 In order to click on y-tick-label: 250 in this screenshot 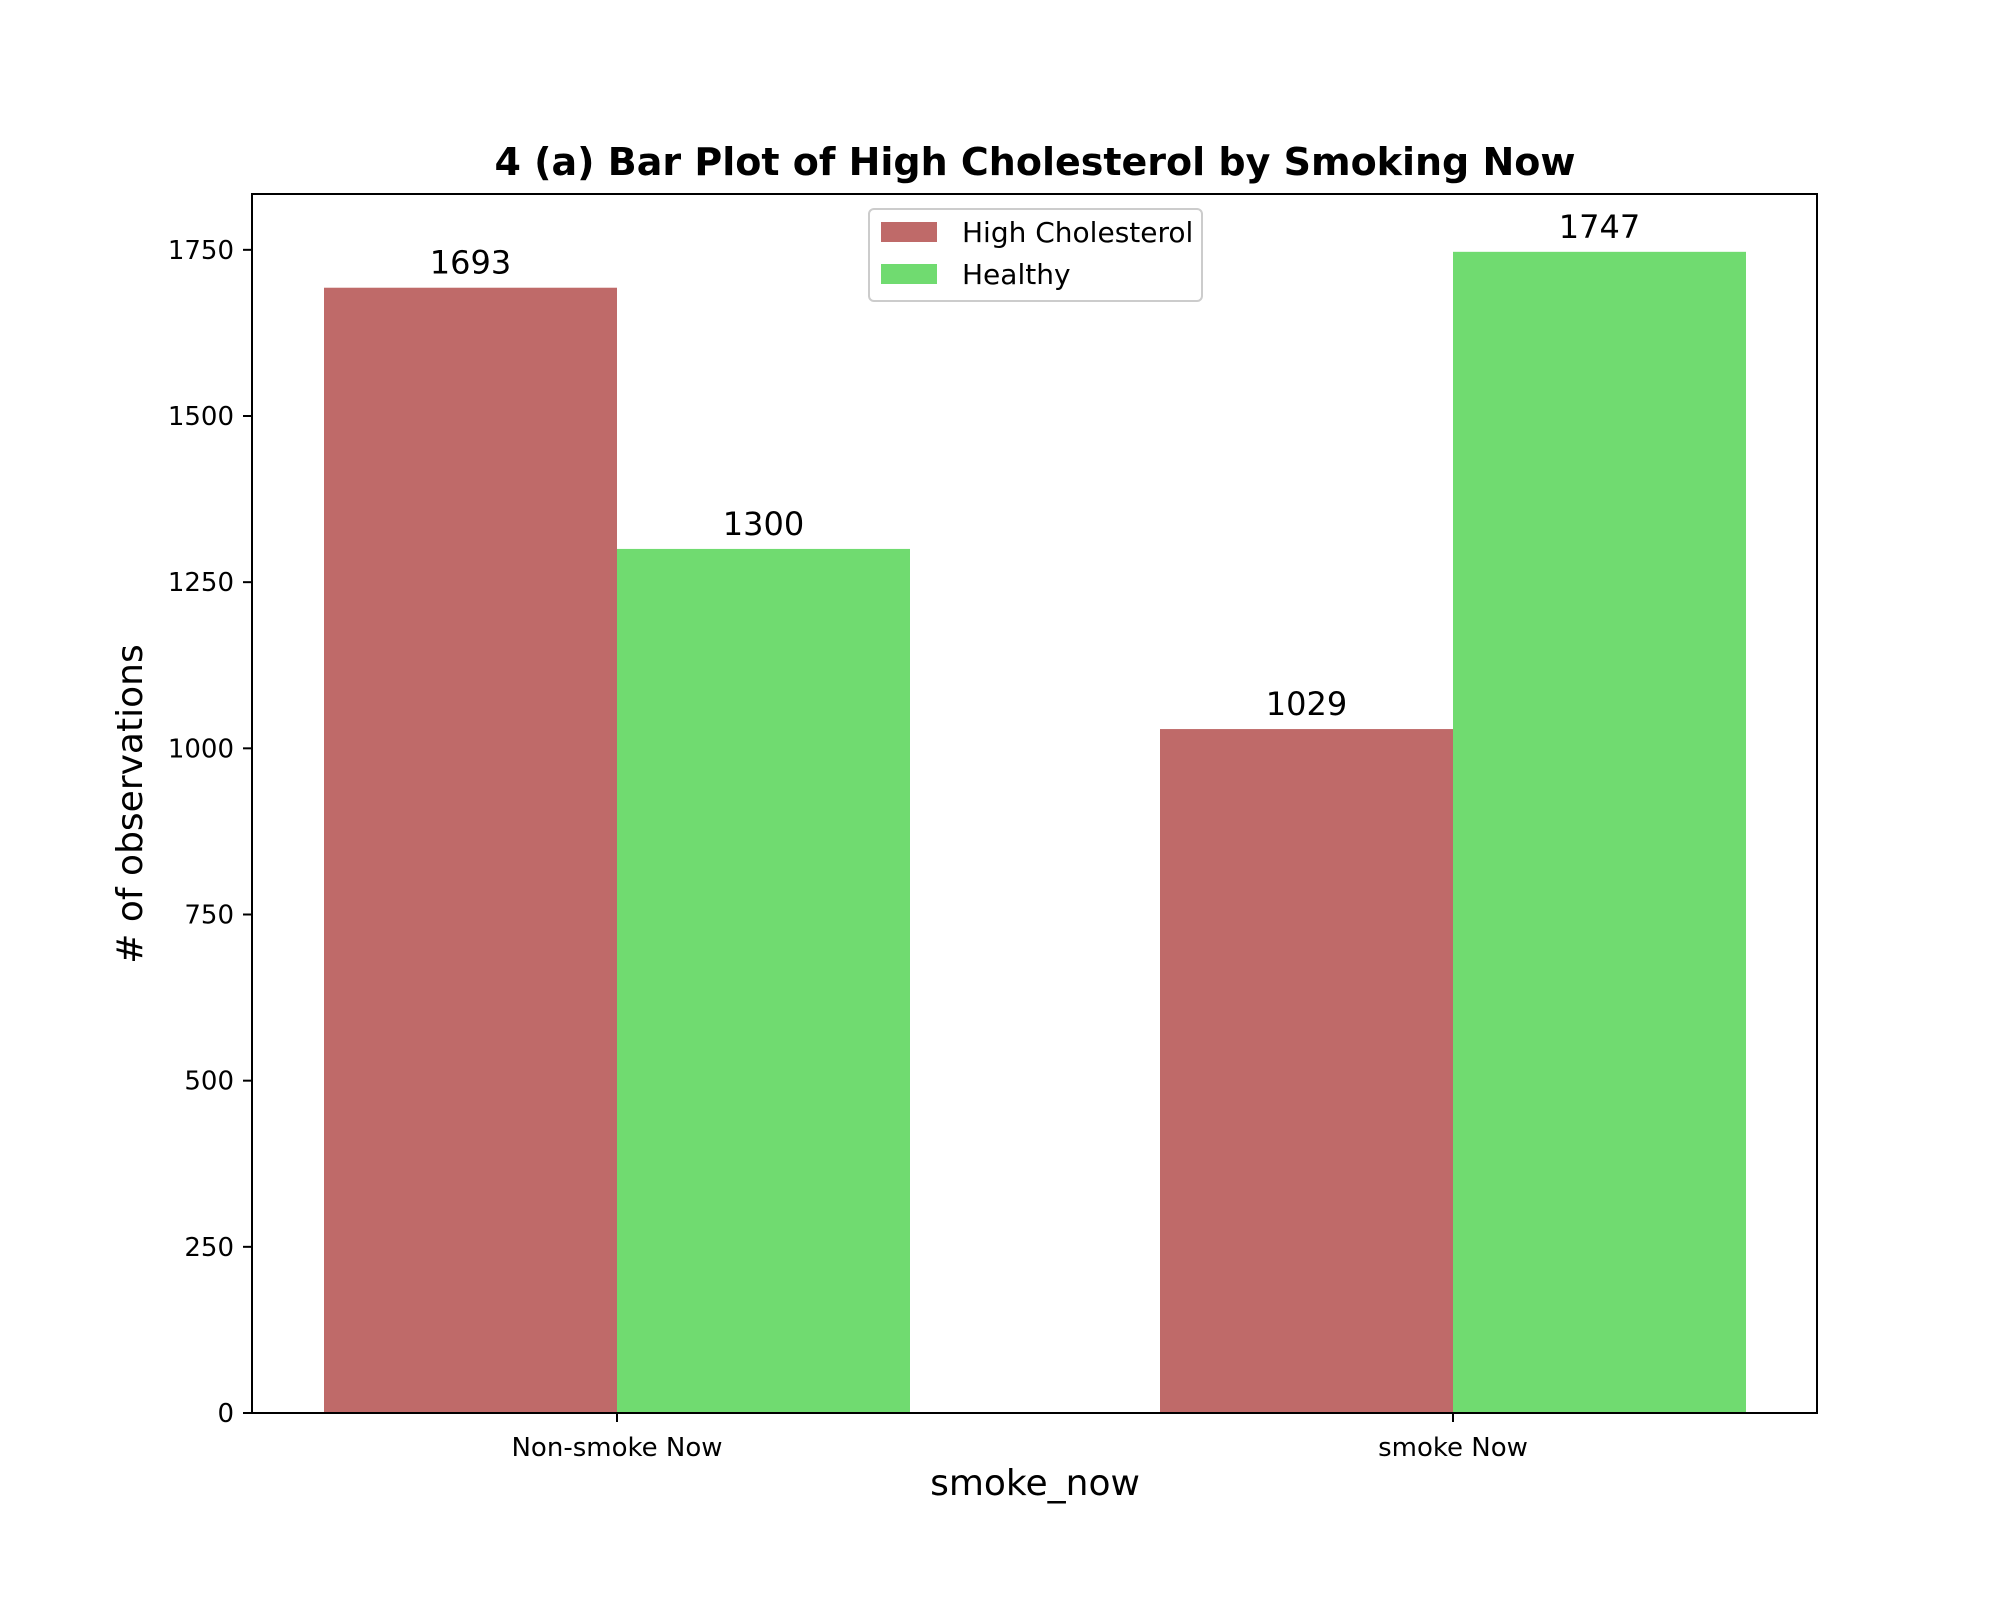, I will do `click(209, 1248)`.